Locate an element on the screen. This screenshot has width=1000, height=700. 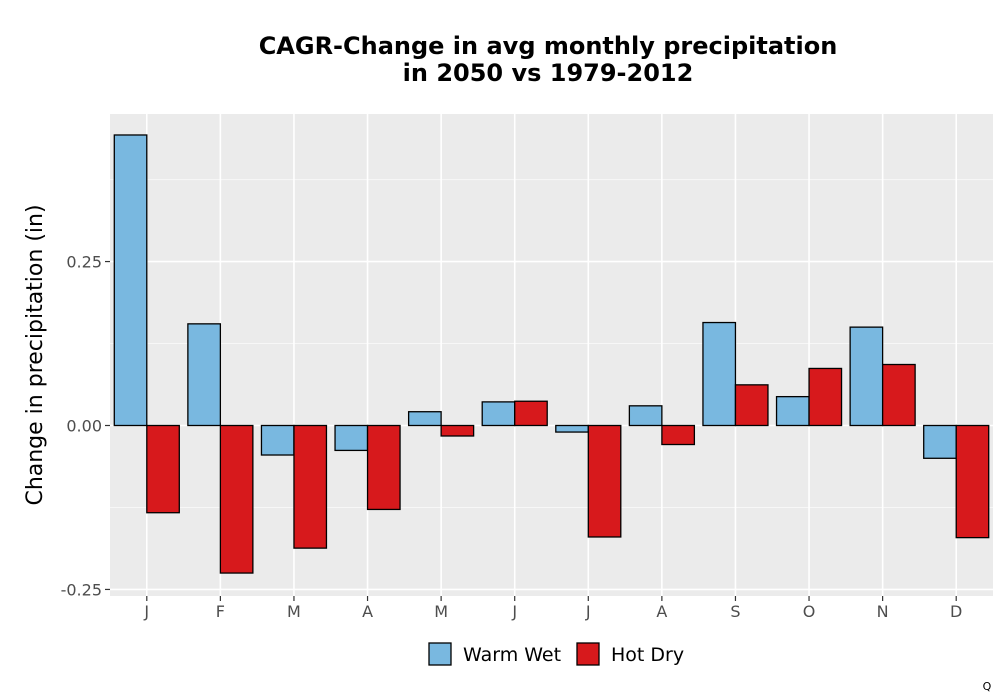
x-tick-label: D is located at coordinates (956, 611).